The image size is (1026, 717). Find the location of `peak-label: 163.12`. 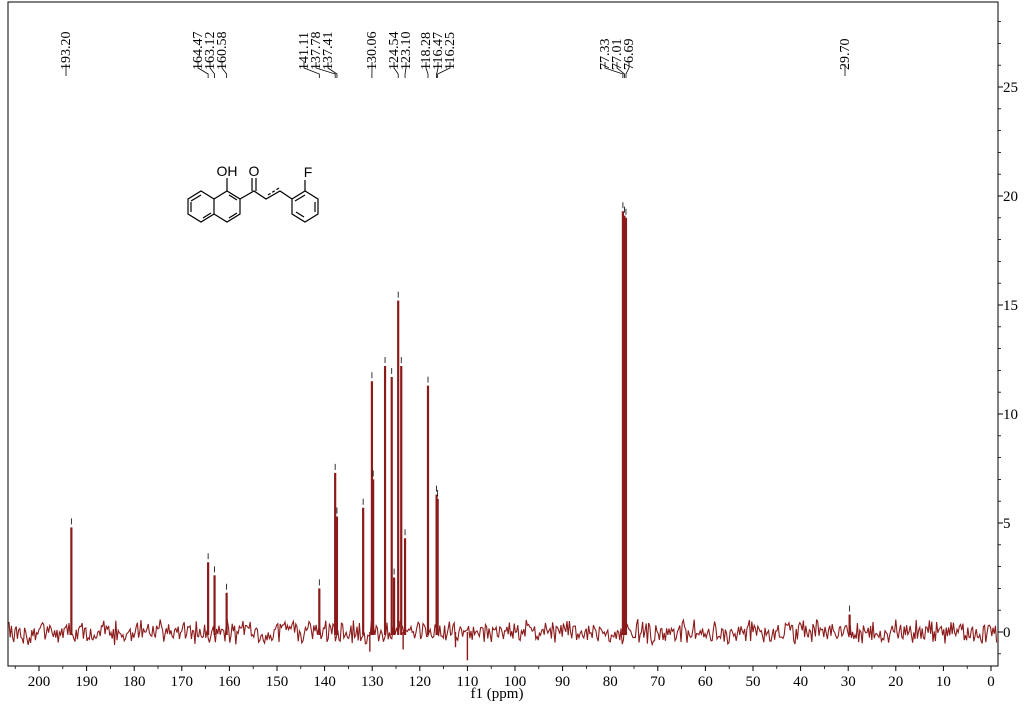

peak-label: 163.12 is located at coordinates (210, 51).